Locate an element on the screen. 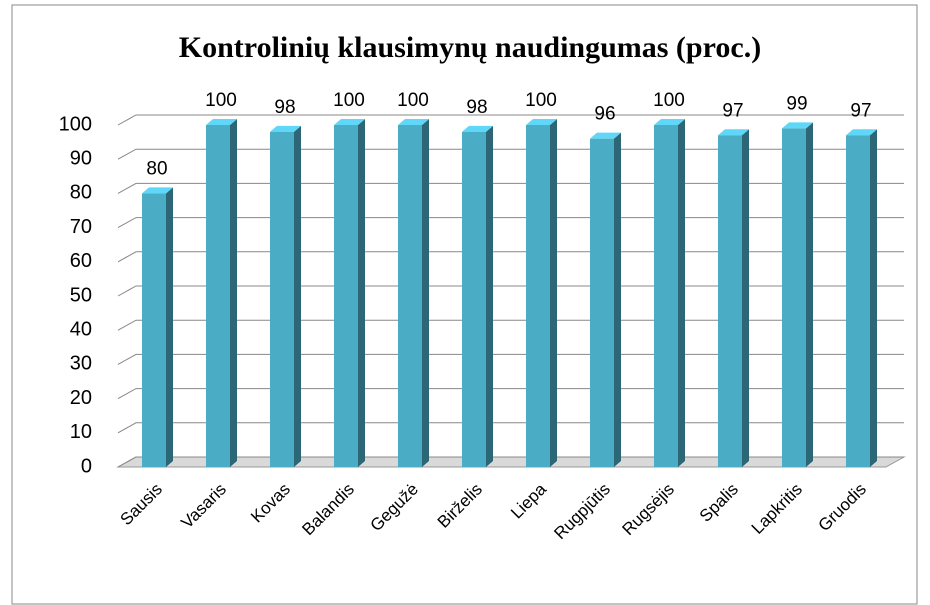 The height and width of the screenshot is (605, 930). y-tick-label: 50 is located at coordinates (81, 295).